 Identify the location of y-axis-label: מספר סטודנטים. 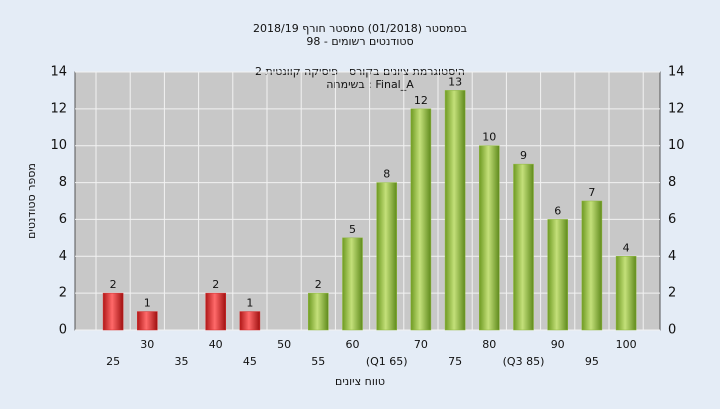
(31, 201).